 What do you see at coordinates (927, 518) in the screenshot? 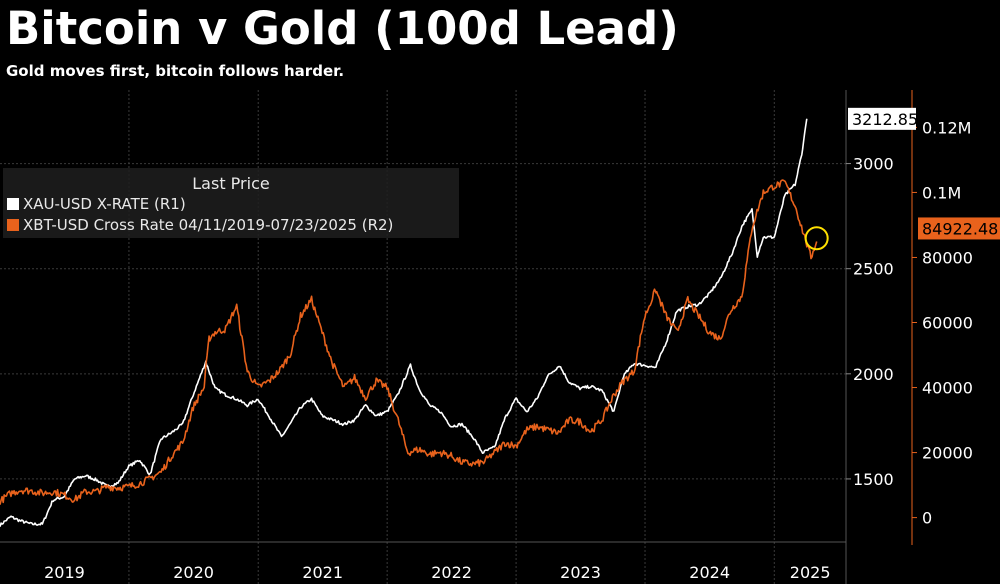
I see `r2-tick-label: 0` at bounding box center [927, 518].